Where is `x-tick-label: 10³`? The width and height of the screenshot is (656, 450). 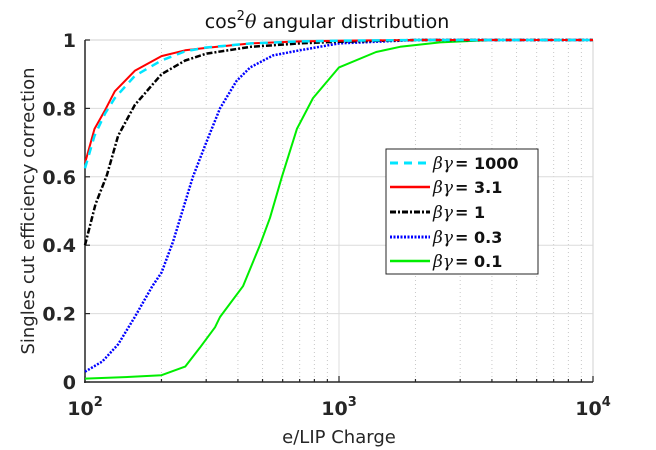
x-tick-label: 10³ is located at coordinates (339, 407).